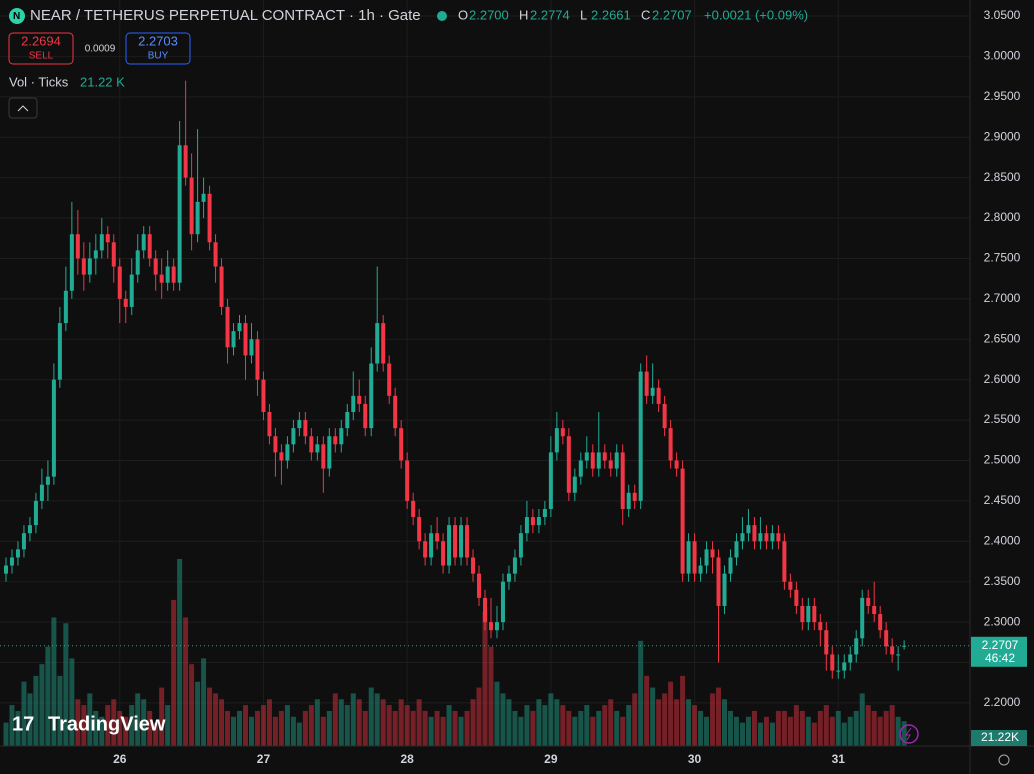 Image resolution: width=1034 pixels, height=774 pixels. I want to click on x-tick-label: 31, so click(839, 759).